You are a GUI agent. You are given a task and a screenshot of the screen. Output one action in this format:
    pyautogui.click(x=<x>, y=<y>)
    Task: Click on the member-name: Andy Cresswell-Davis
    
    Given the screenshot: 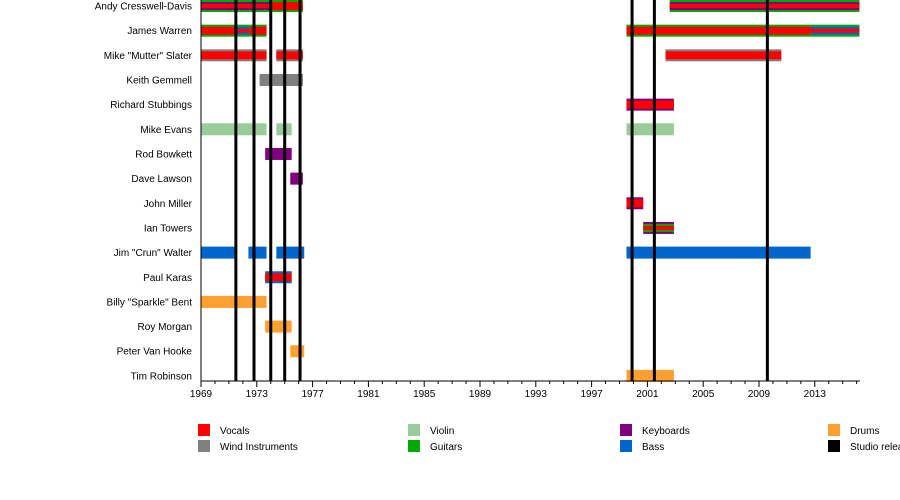 What is the action you would take?
    pyautogui.click(x=143, y=7)
    